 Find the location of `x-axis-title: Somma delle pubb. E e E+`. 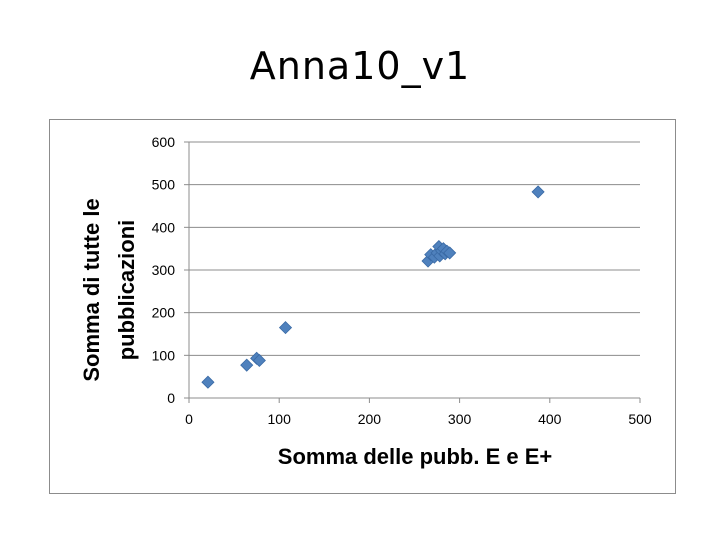

x-axis-title: Somma delle pubb. E e E+ is located at coordinates (415, 456).